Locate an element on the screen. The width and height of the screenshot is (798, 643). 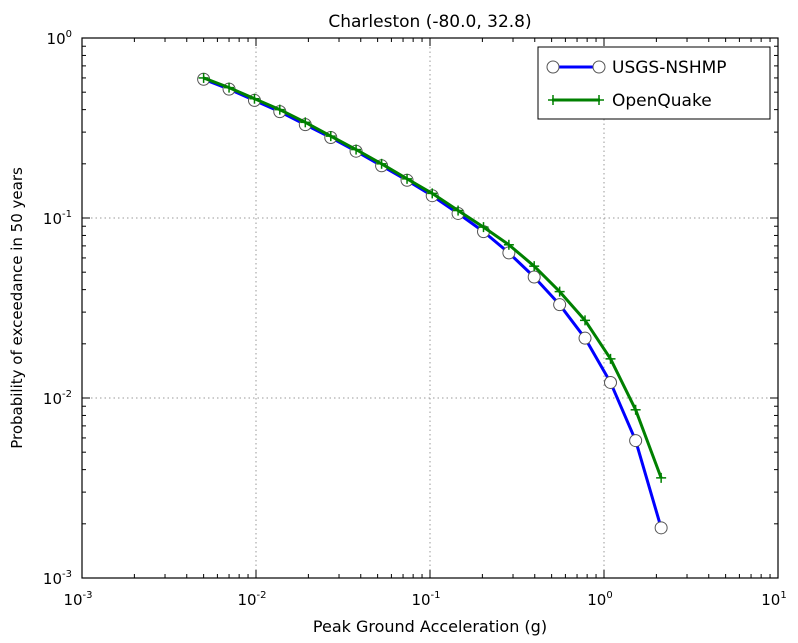
x-tick-label: 10¹ is located at coordinates (773, 599).